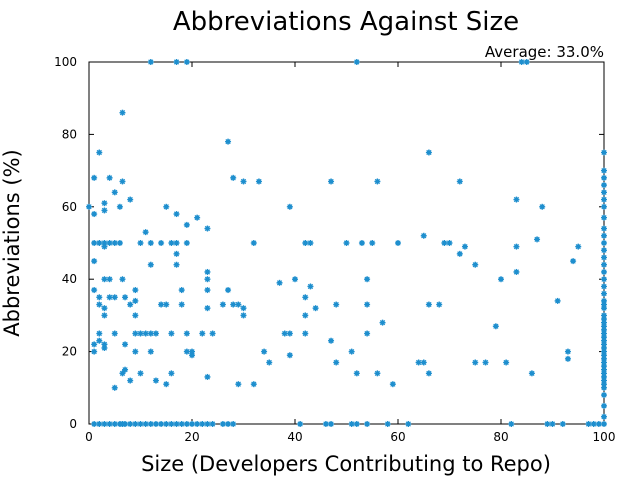 This screenshot has width=640, height=480. I want to click on x-tick-label: 80, so click(500, 437).